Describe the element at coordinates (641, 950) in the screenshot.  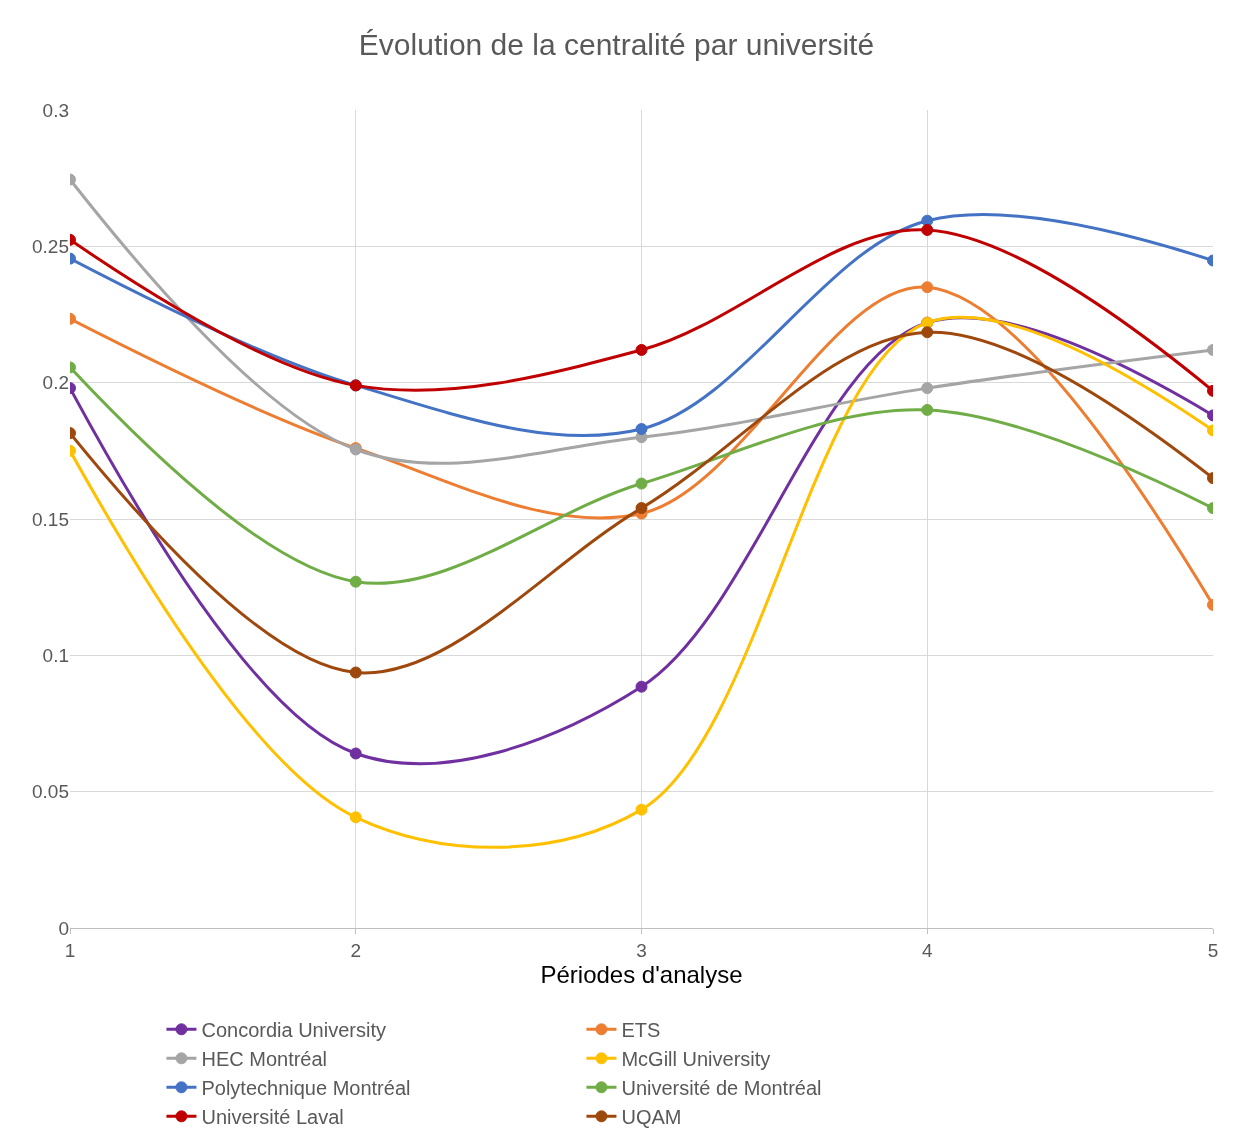
I see `x-tick-label: 3` at that location.